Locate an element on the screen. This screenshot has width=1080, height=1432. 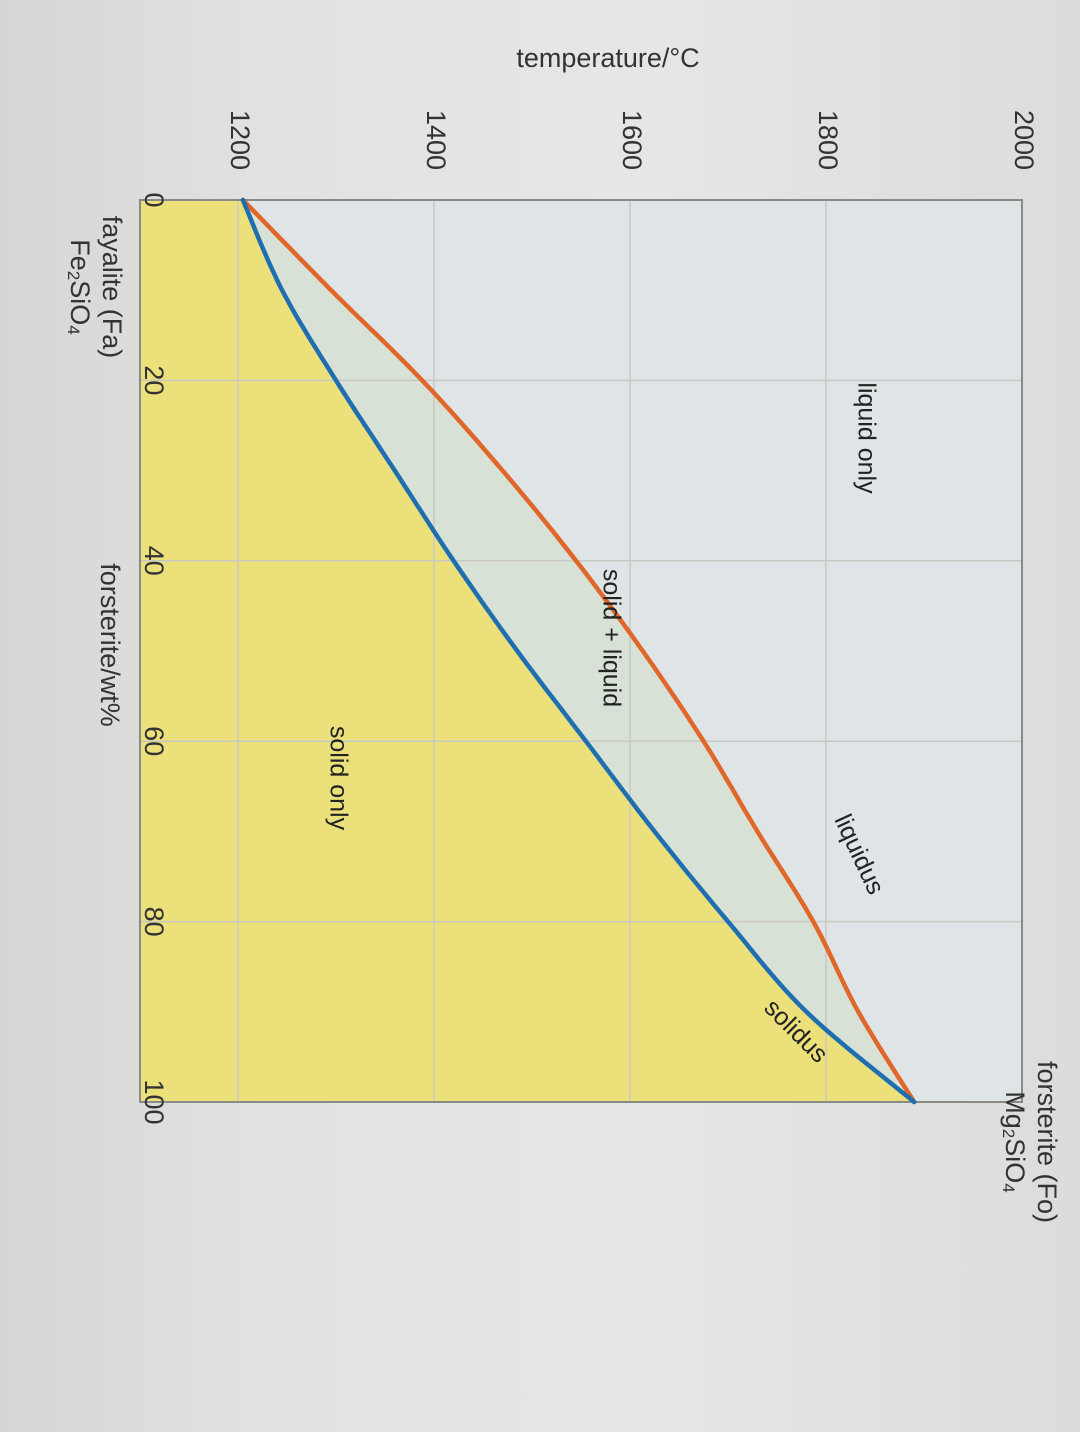
y-tick-label-1400: 1400 is located at coordinates (436, 140).